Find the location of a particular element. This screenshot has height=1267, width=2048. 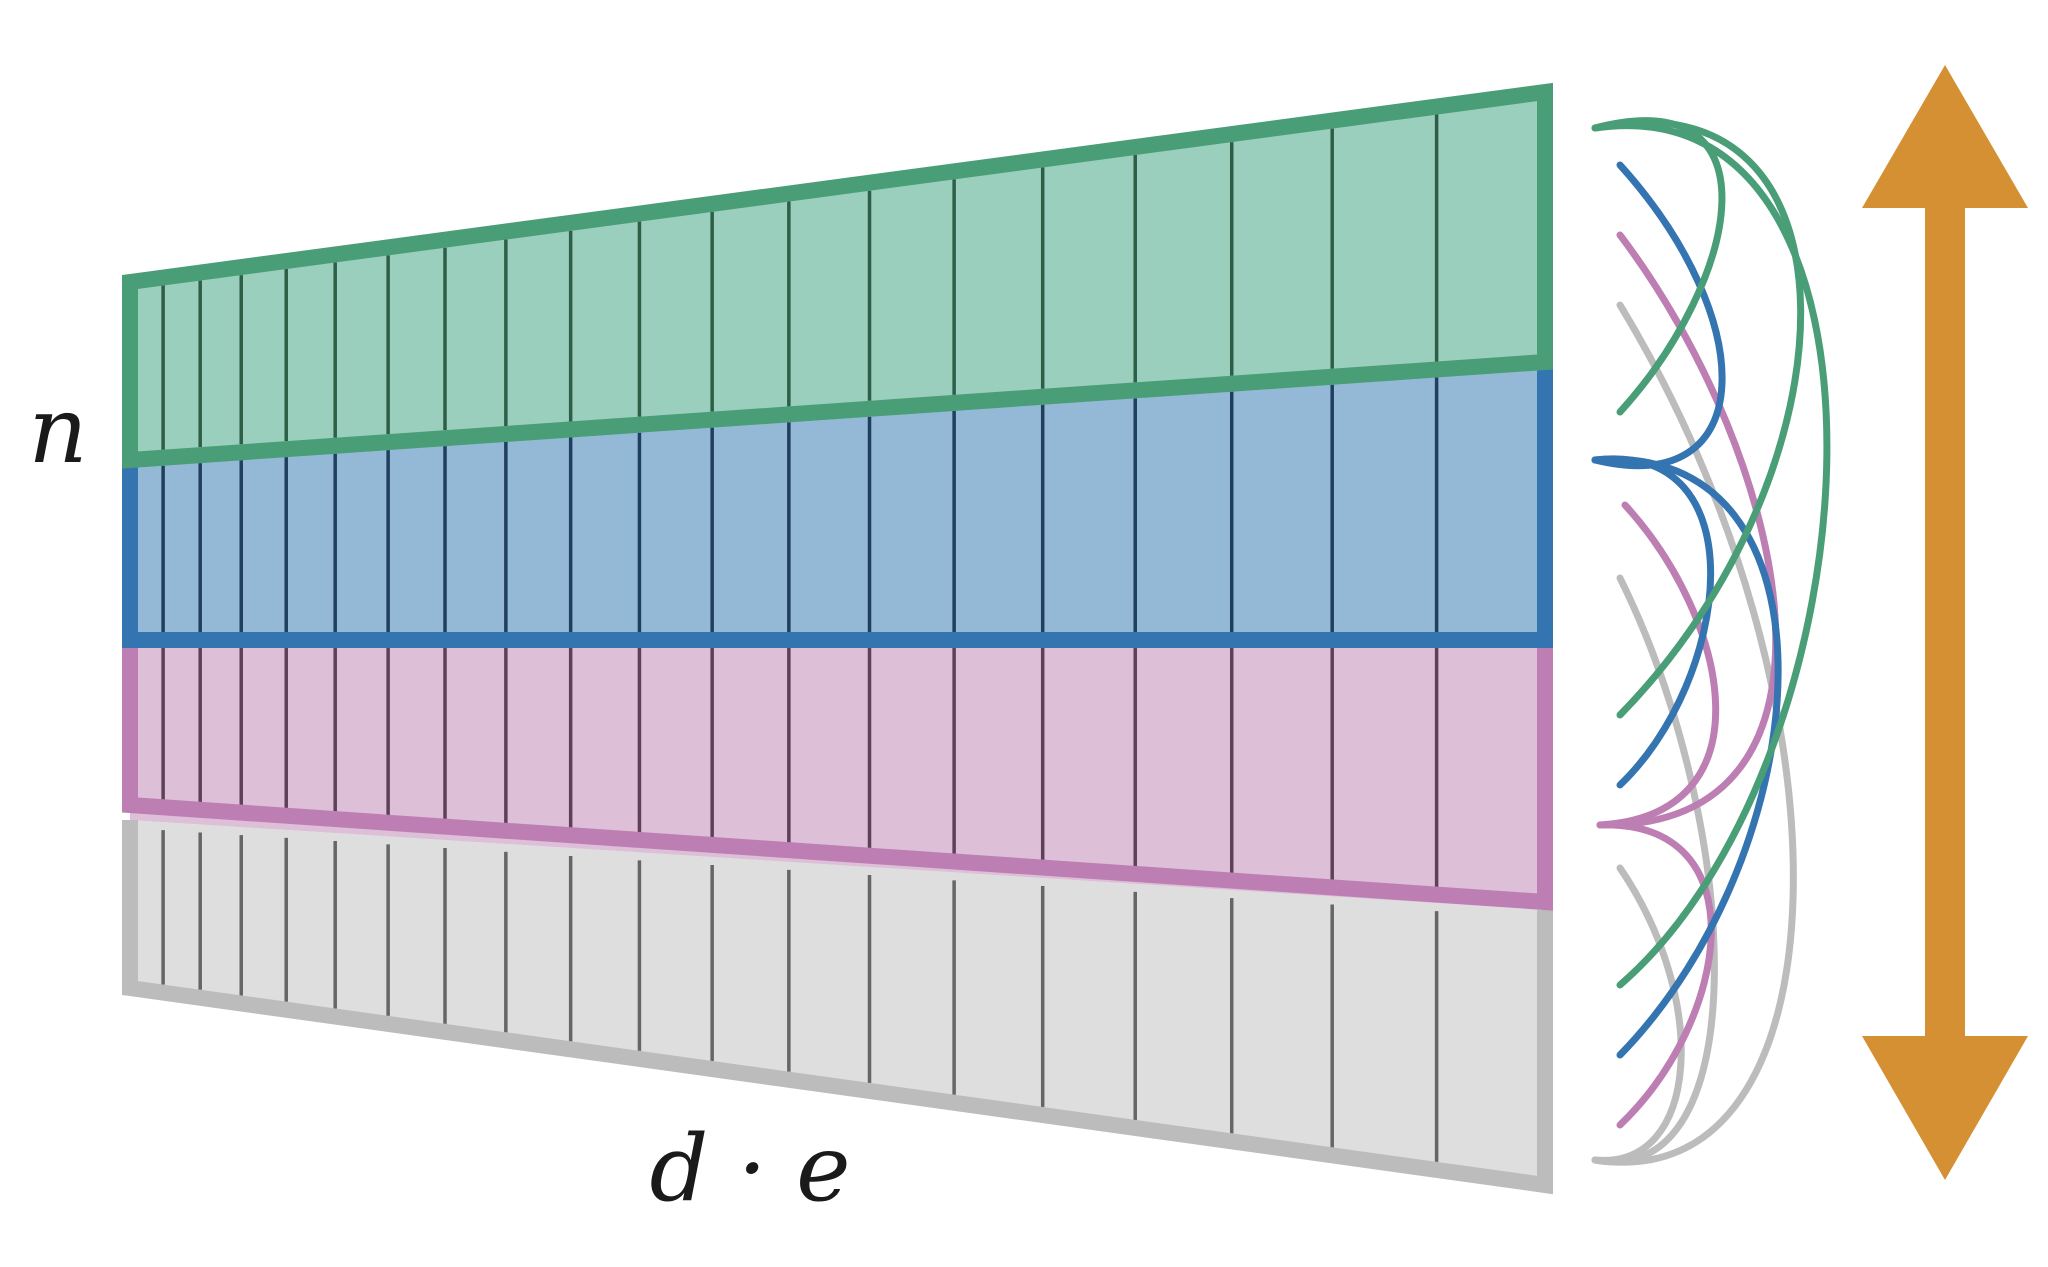

rows-label: n is located at coordinates (57, 430).